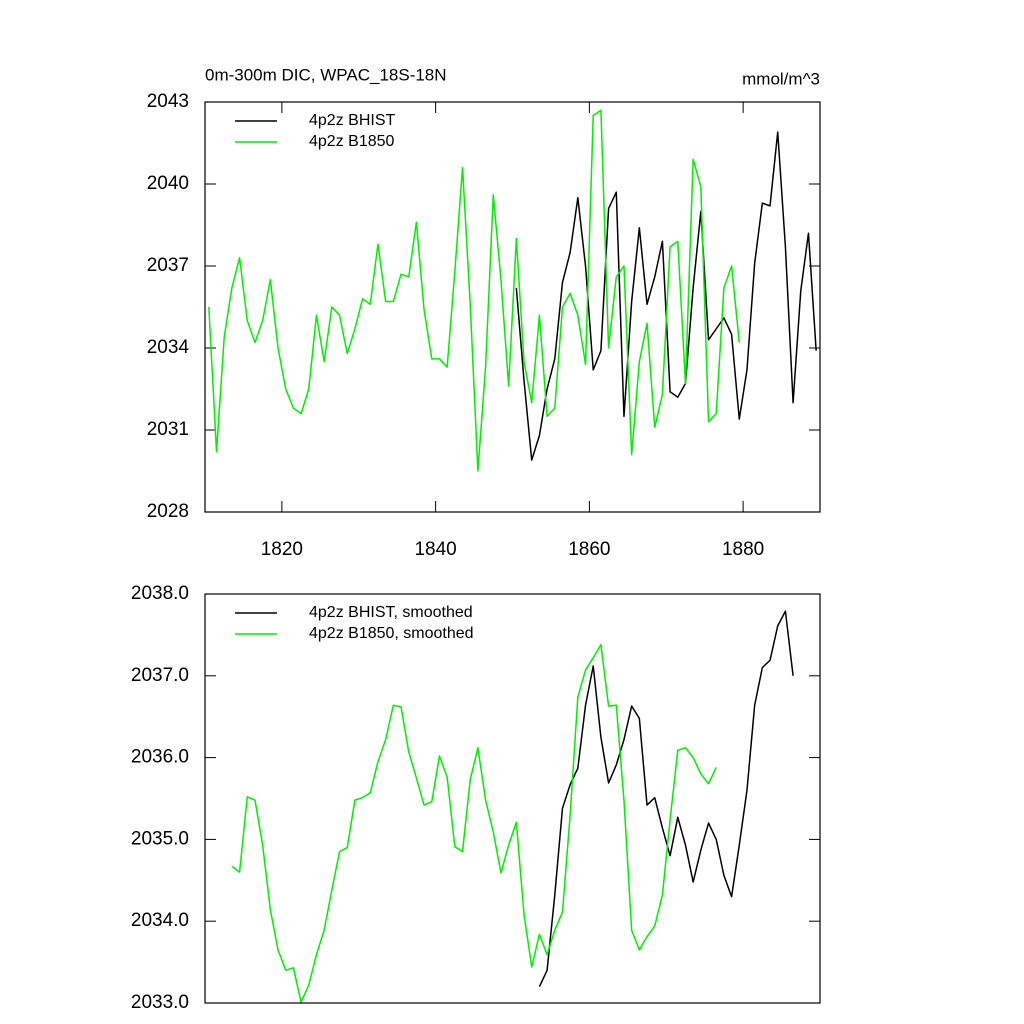 This screenshot has width=1024, height=1024. What do you see at coordinates (743, 549) in the screenshot?
I see `x-tick-label: 1880` at bounding box center [743, 549].